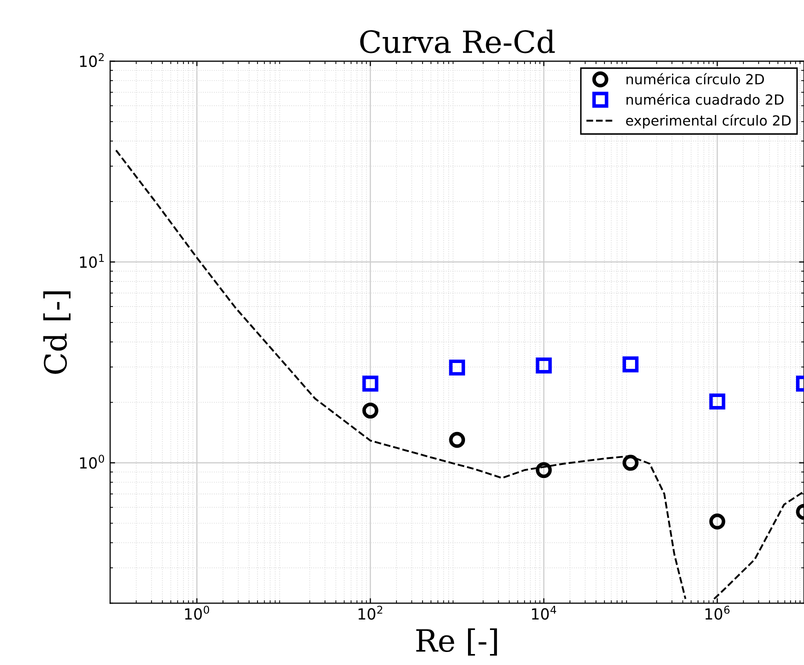 Image resolution: width=804 pixels, height=665 pixels. Describe the element at coordinates (456, 642) in the screenshot. I see `x-axis-title: Re [-]` at that location.